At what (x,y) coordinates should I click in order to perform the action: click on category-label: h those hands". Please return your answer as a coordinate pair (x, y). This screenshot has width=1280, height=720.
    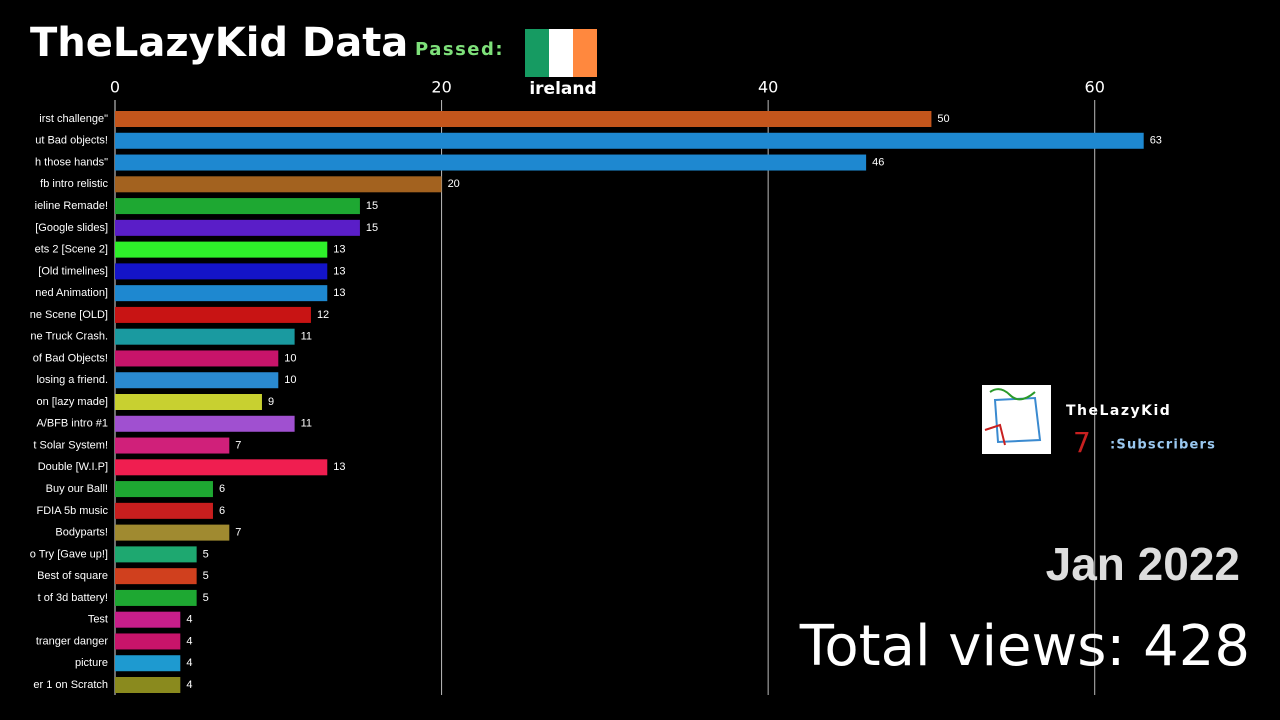
    Looking at the image, I should click on (71, 162).